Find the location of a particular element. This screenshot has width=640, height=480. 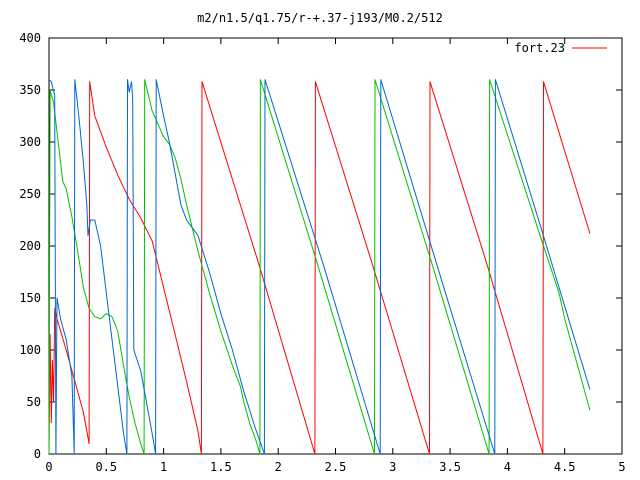

y-tick-label: 50 is located at coordinates (34, 402).